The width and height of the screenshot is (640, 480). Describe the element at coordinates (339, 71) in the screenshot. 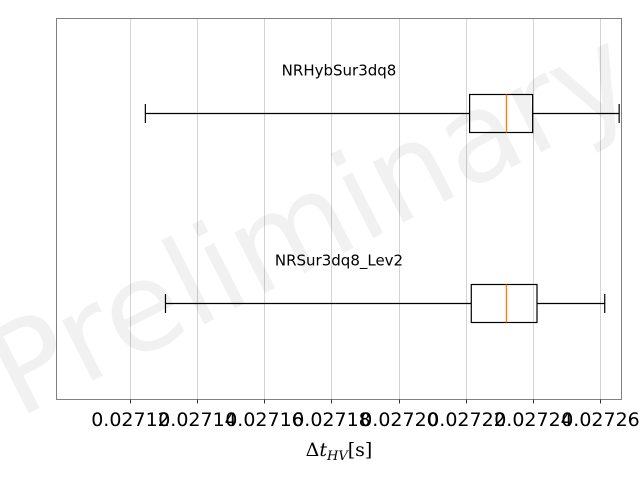

I see `series-label: NRHybSur3dq8` at that location.